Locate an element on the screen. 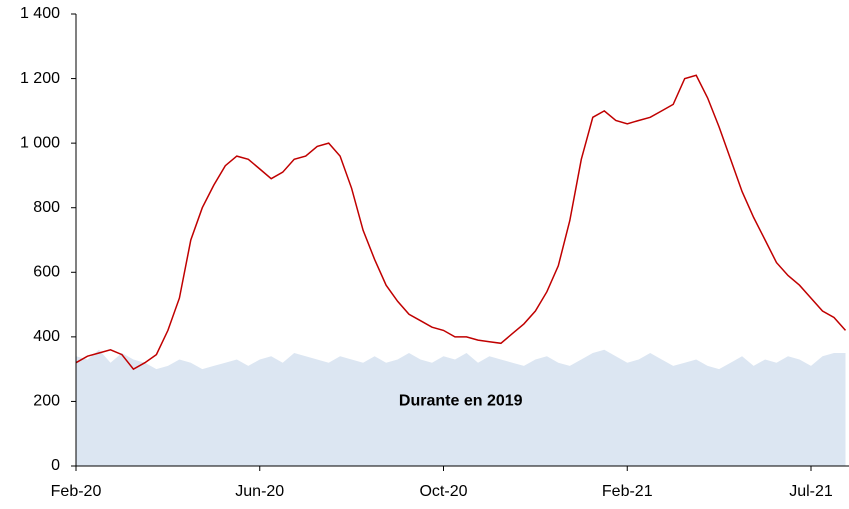 Image resolution: width=849 pixels, height=509 pixels. area-label: Durante en 2019 is located at coordinates (461, 401).